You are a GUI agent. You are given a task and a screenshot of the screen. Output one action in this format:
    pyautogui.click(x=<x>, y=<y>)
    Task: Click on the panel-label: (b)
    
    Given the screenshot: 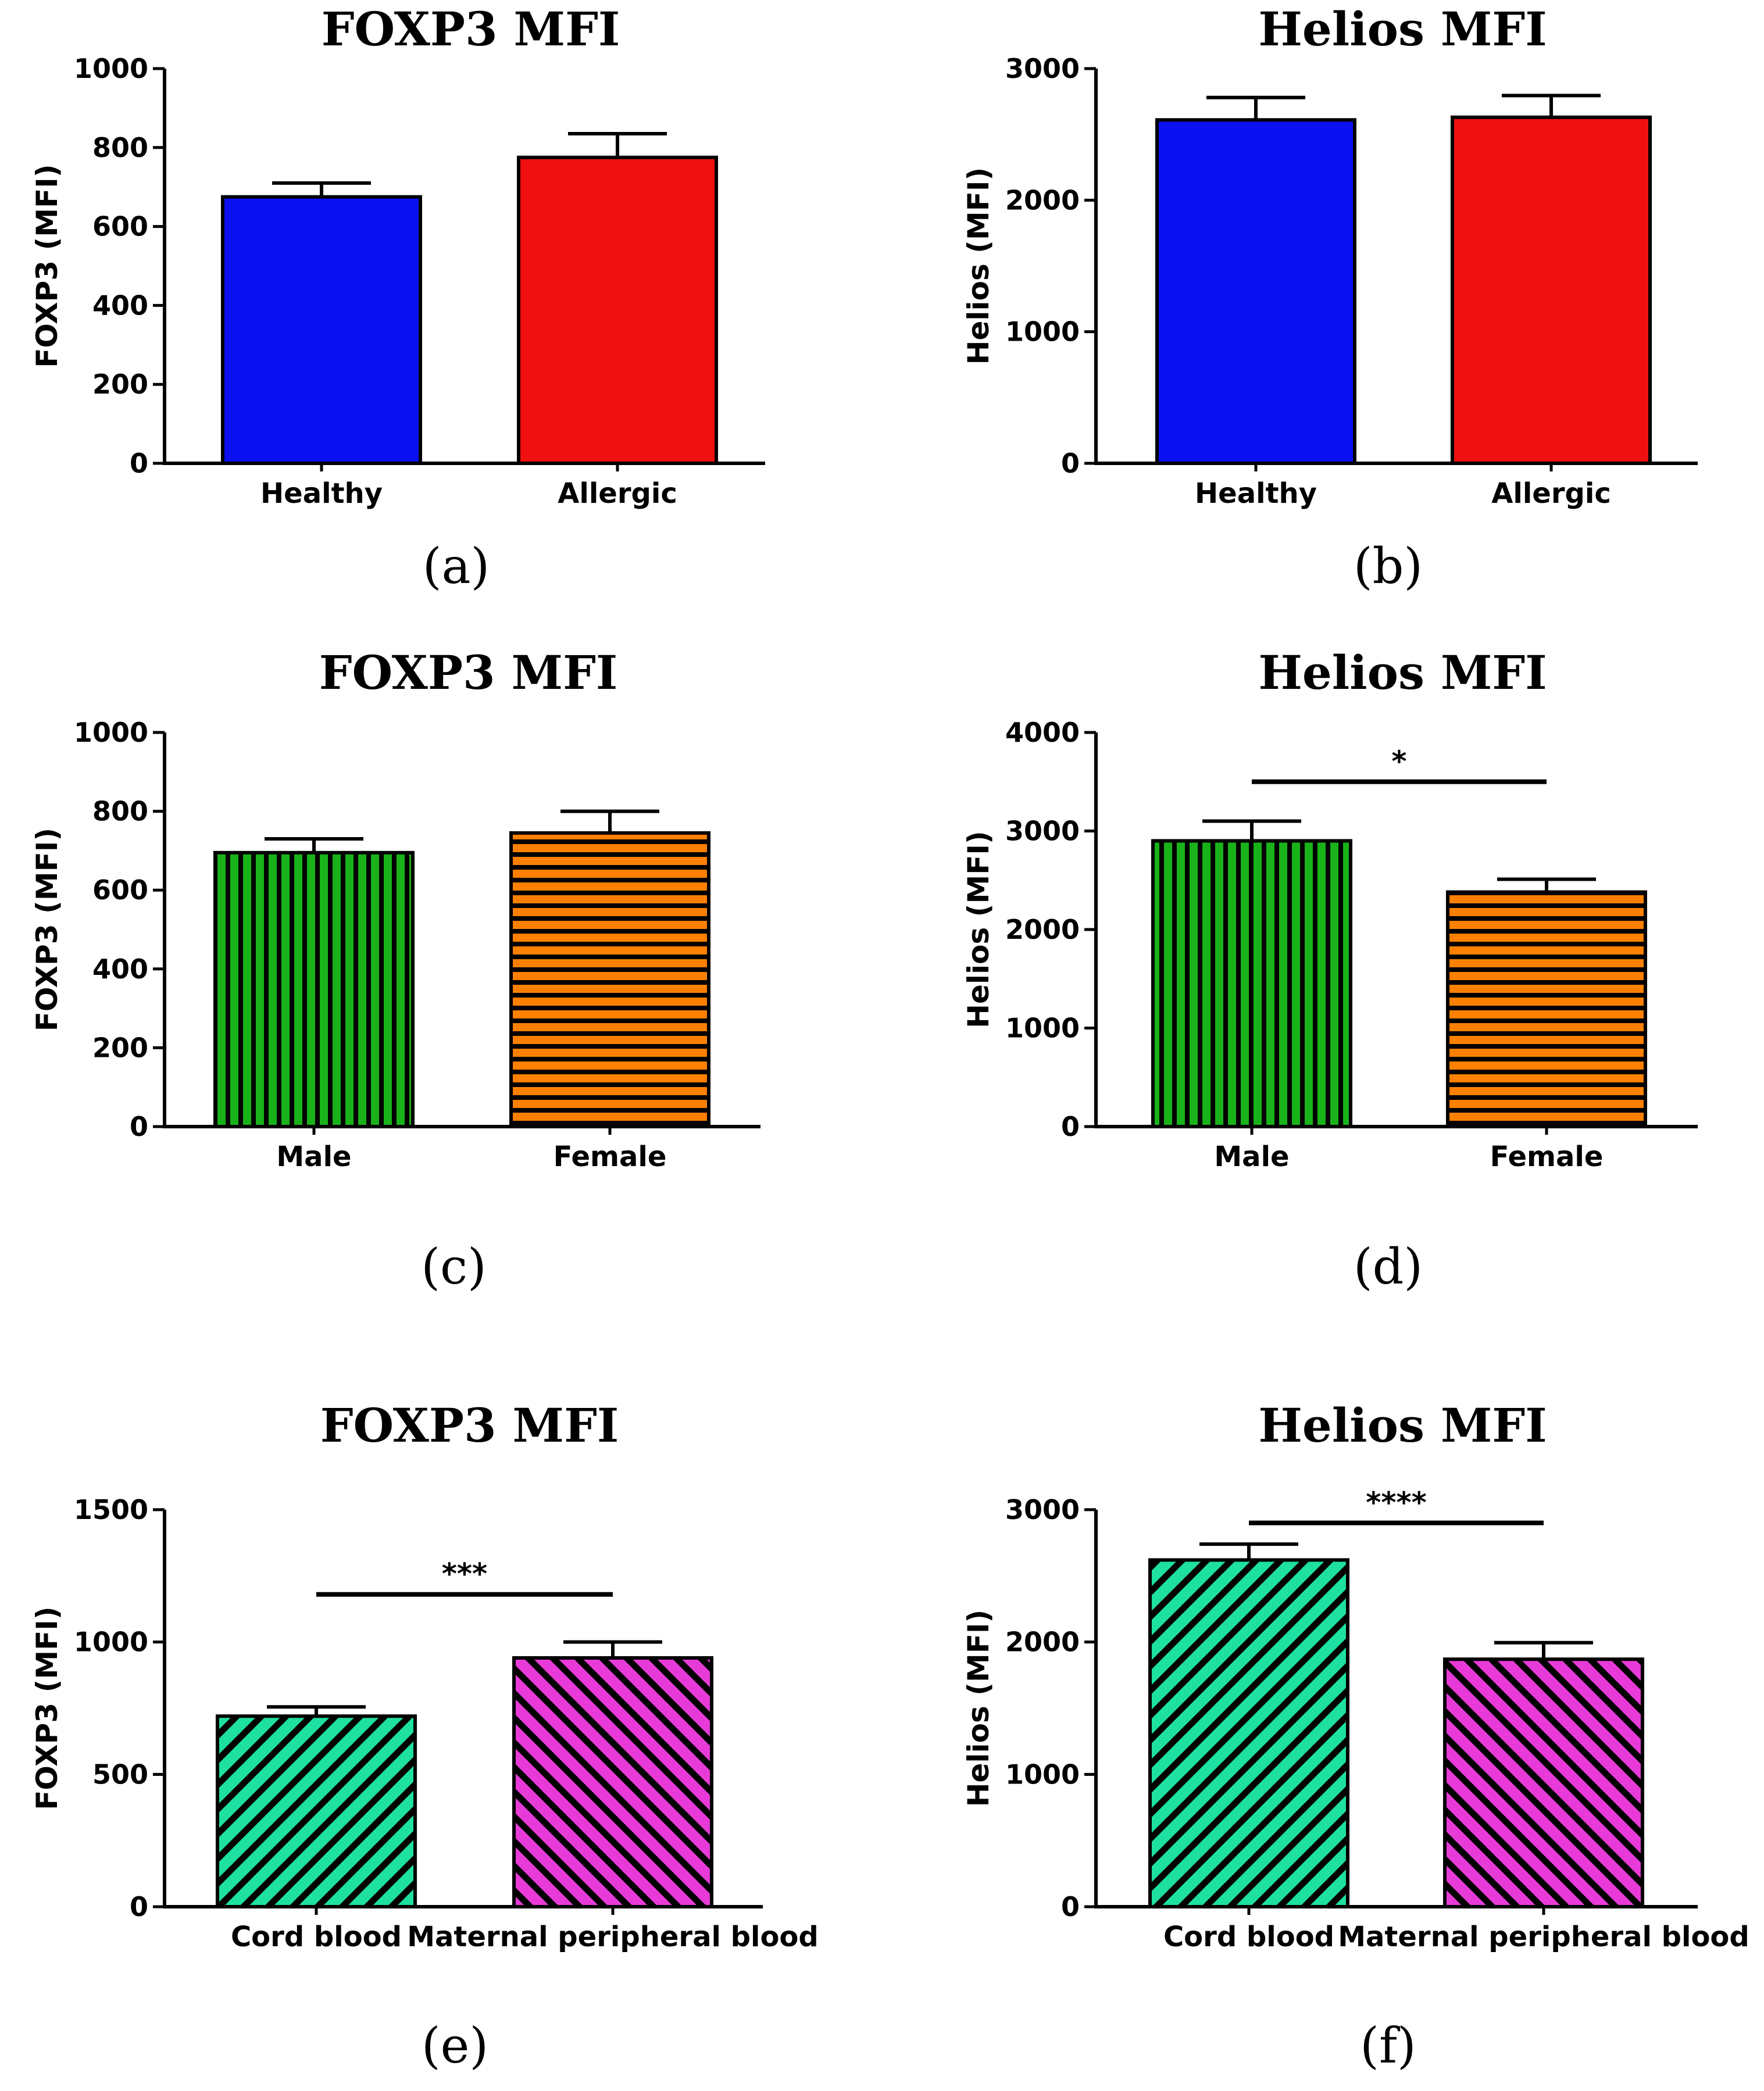 What is the action you would take?
    pyautogui.click(x=1388, y=566)
    